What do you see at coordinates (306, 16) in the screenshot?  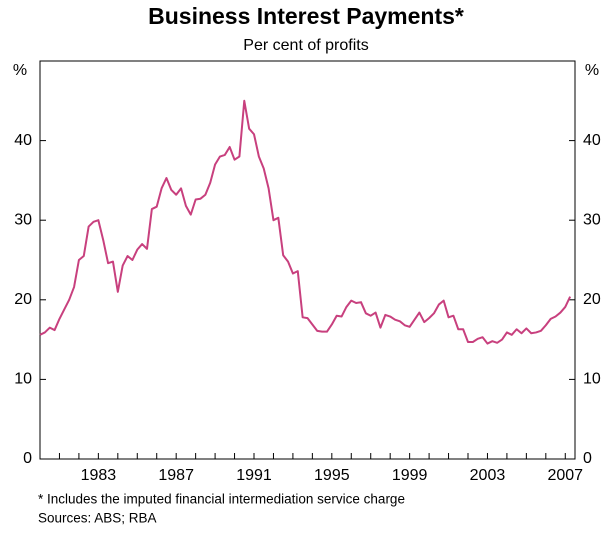 I see `chart-title: Business Interest Payments*` at bounding box center [306, 16].